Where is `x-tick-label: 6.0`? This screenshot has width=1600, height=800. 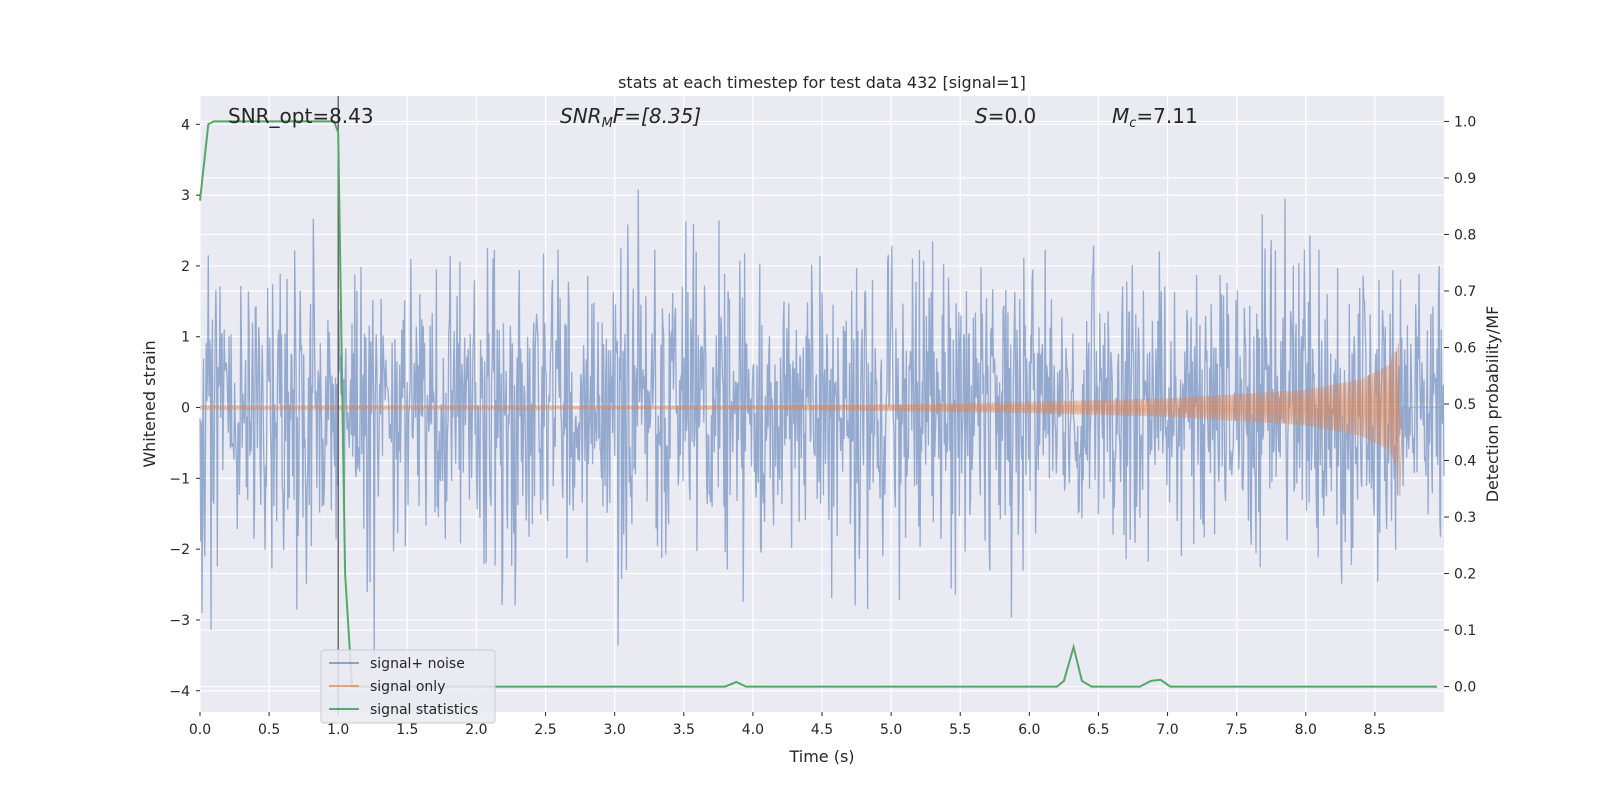 x-tick-label: 6.0 is located at coordinates (1029, 730).